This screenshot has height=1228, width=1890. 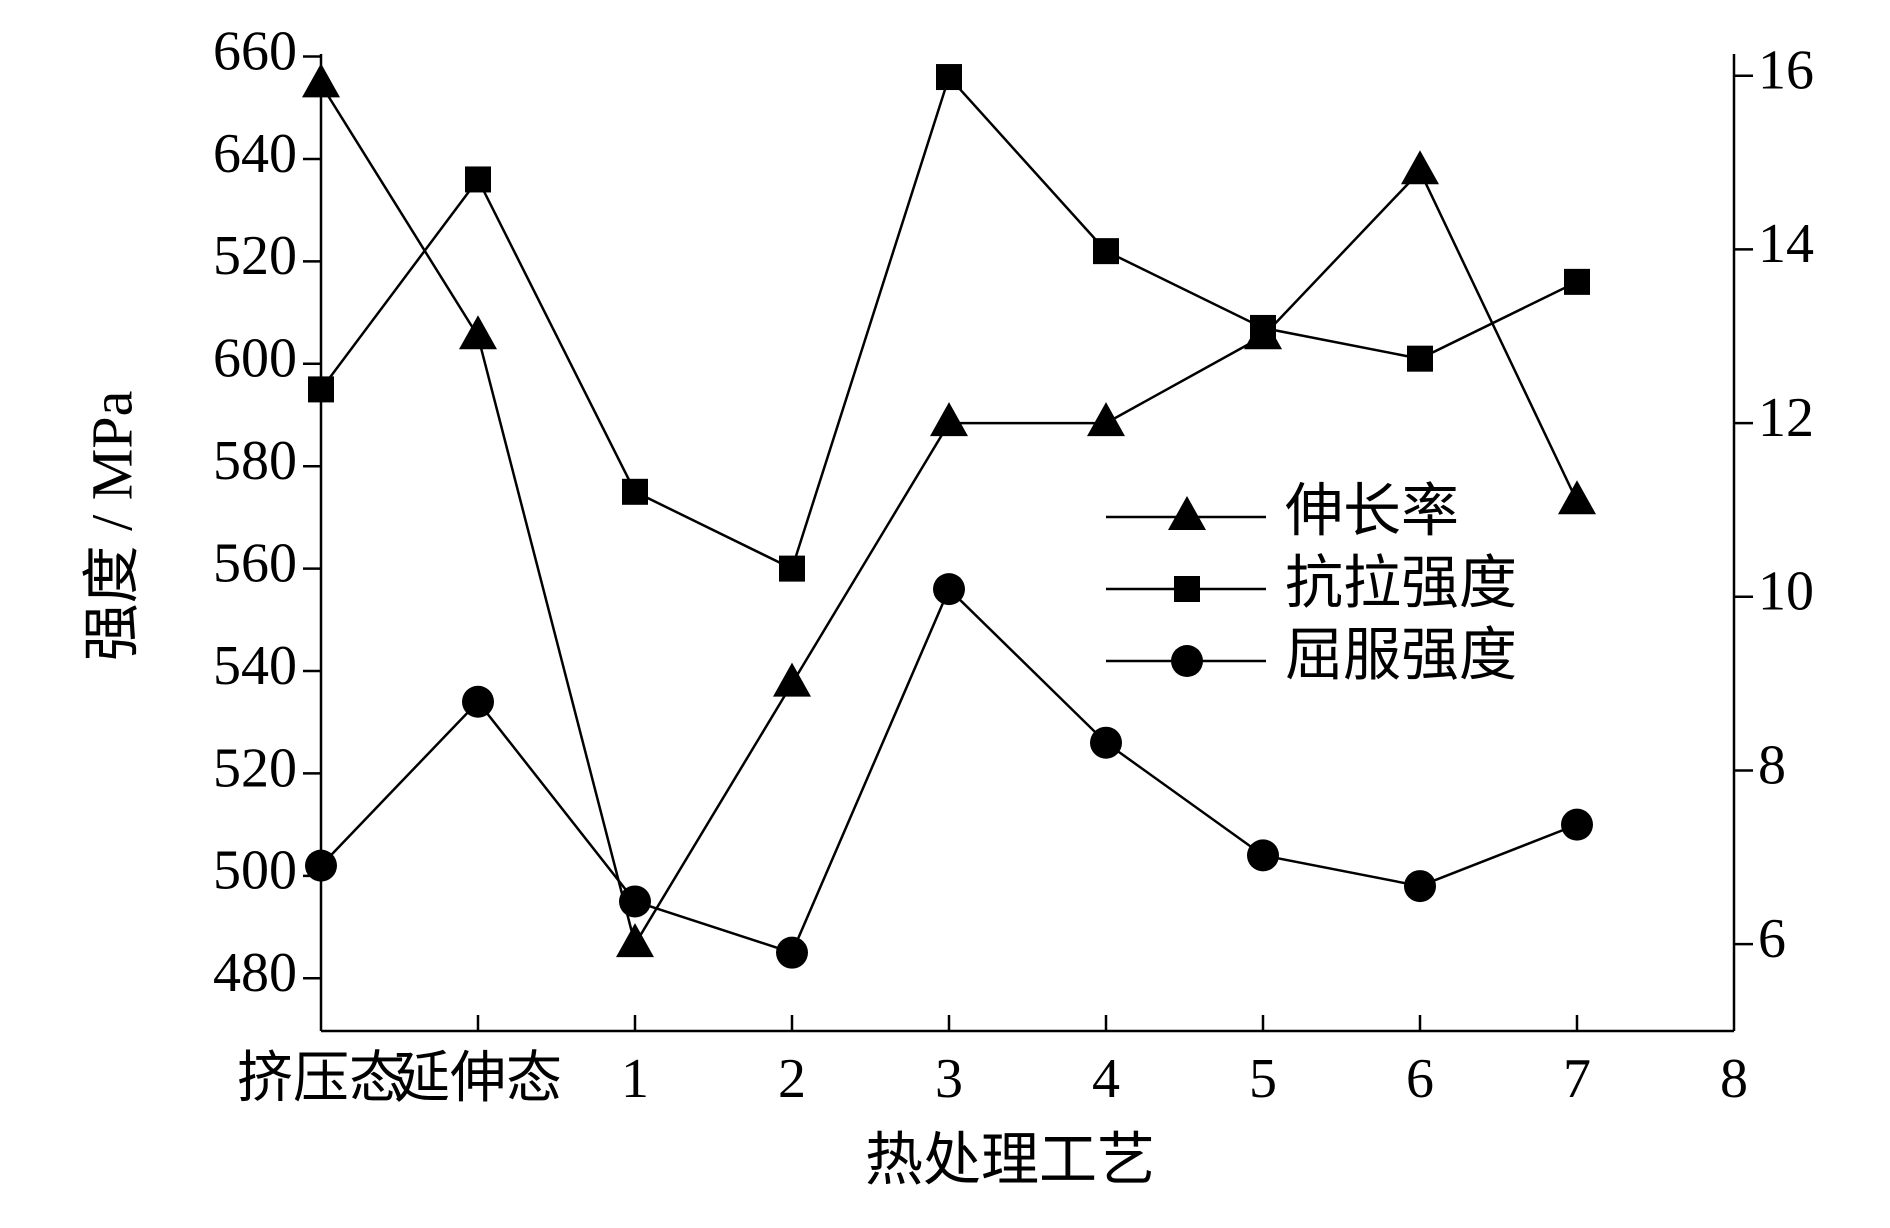 I want to click on x-tick-label: 3, so click(x=949, y=1079).